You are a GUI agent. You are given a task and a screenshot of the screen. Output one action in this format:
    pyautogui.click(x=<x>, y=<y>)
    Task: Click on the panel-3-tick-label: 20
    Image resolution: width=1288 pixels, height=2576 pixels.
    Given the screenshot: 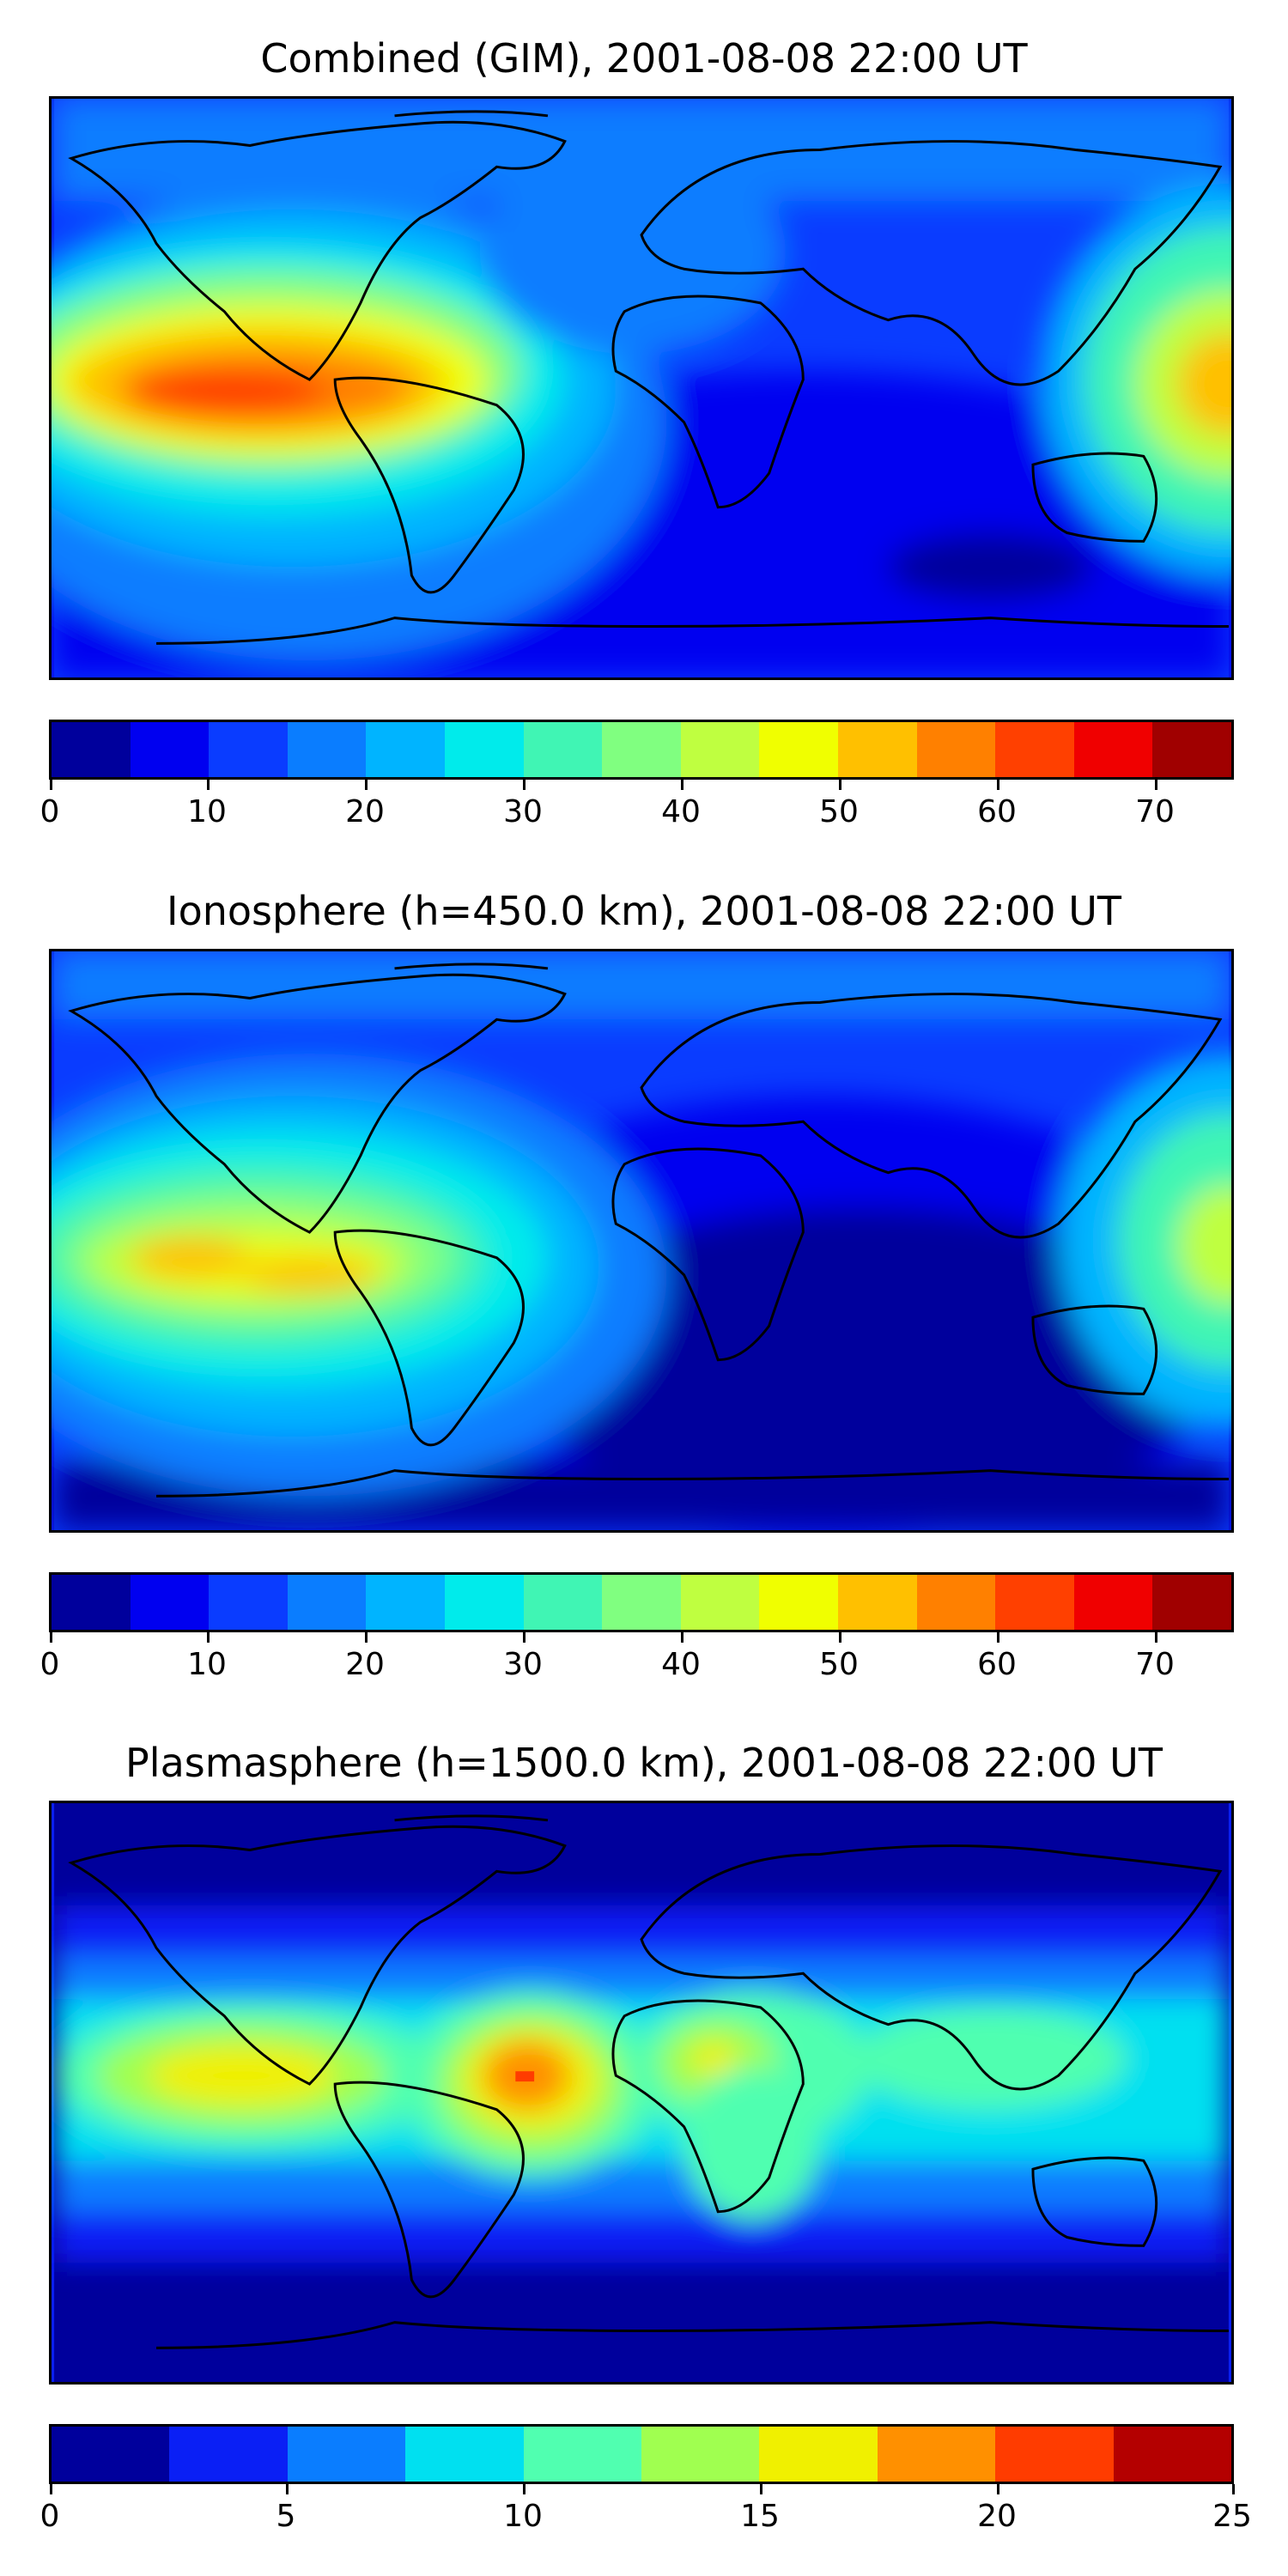 What is the action you would take?
    pyautogui.click(x=997, y=2516)
    